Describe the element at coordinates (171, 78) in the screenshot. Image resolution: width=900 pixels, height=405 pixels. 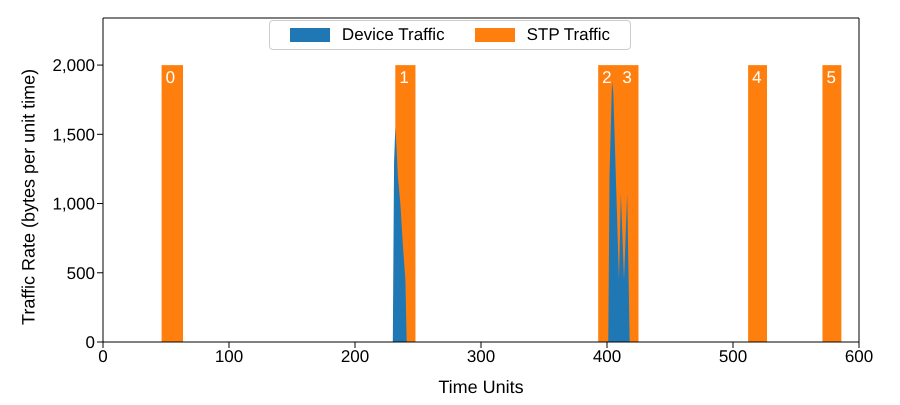
I see `annotation: 0` at that location.